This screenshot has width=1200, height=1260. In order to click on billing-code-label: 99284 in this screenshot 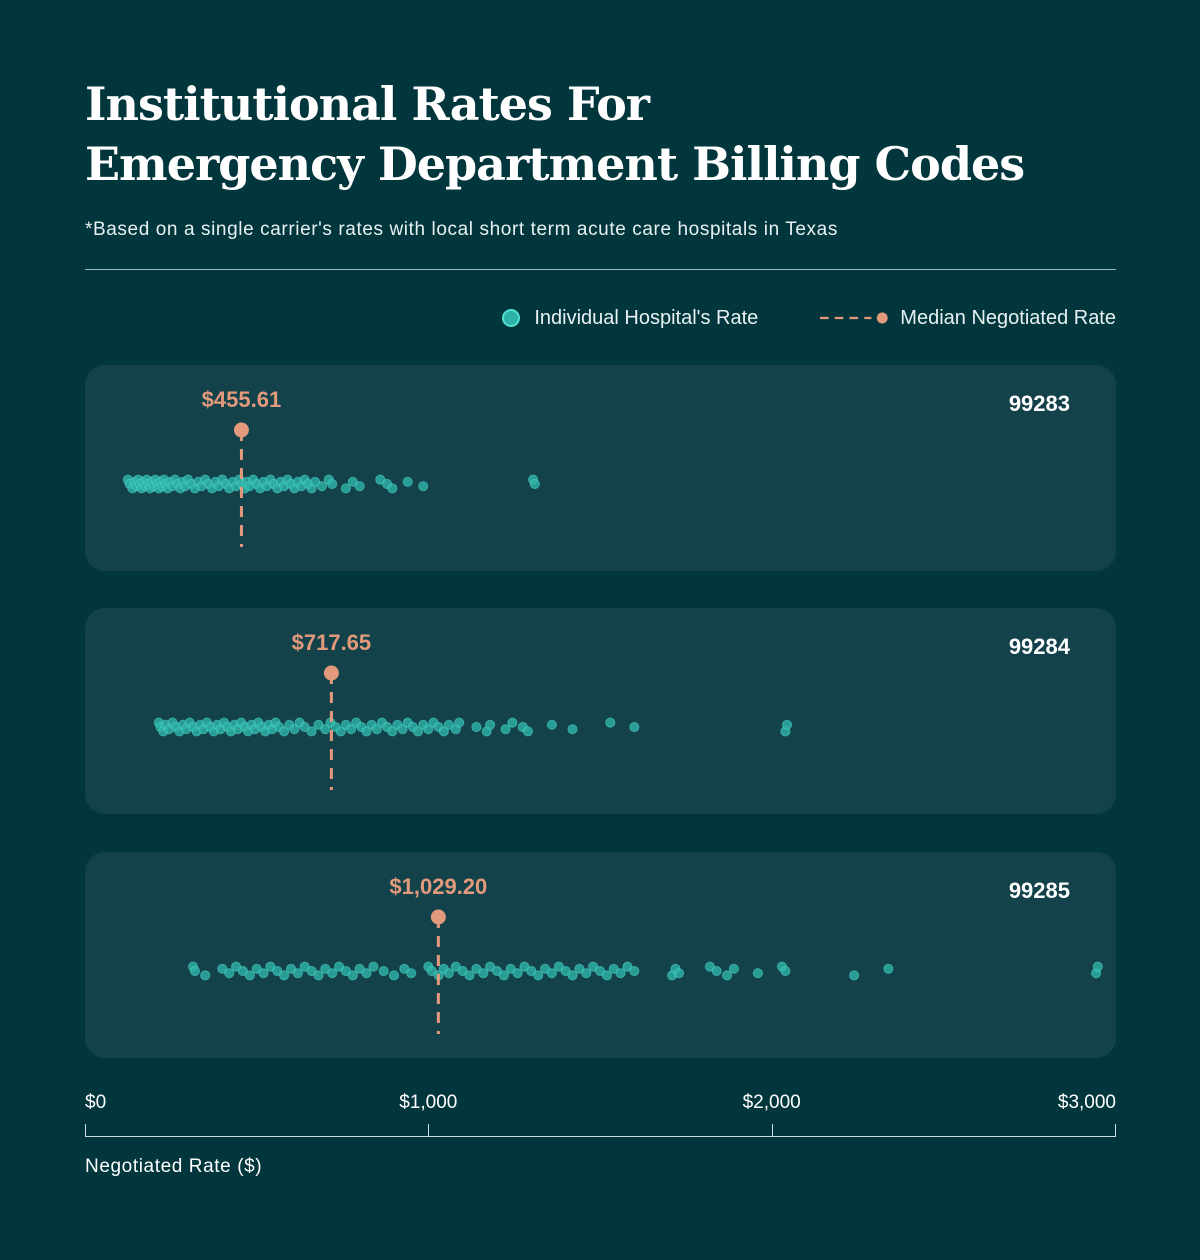, I will do `click(1039, 646)`.